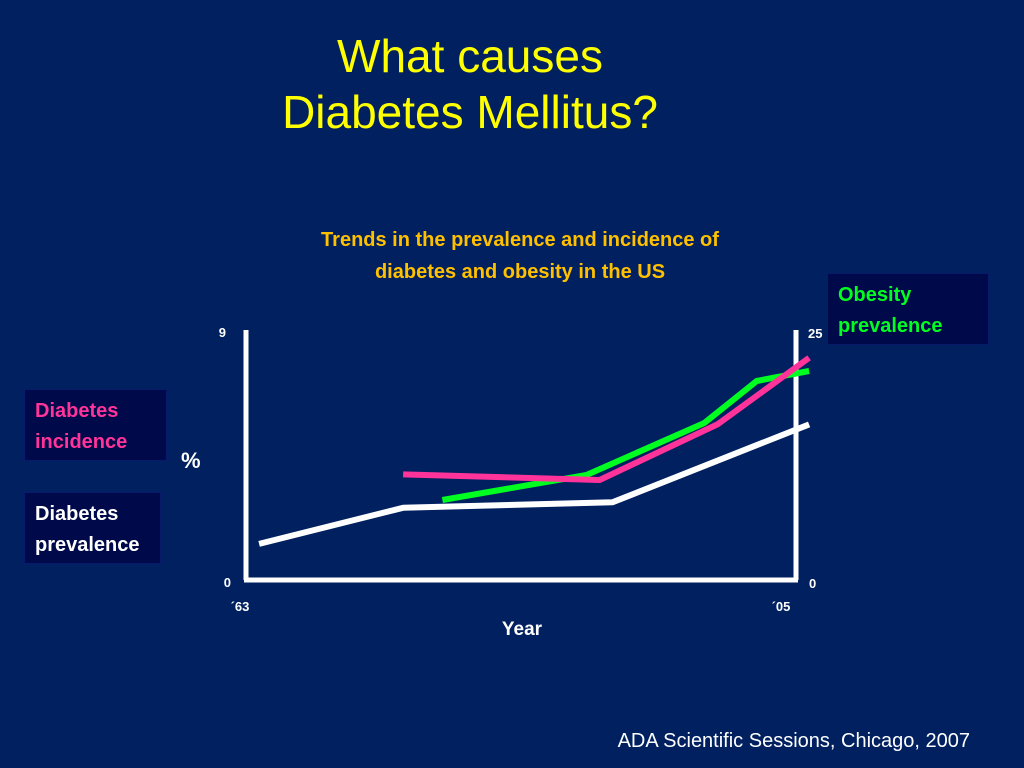  I want to click on series-line-diabetes-prevalence, so click(534, 484).